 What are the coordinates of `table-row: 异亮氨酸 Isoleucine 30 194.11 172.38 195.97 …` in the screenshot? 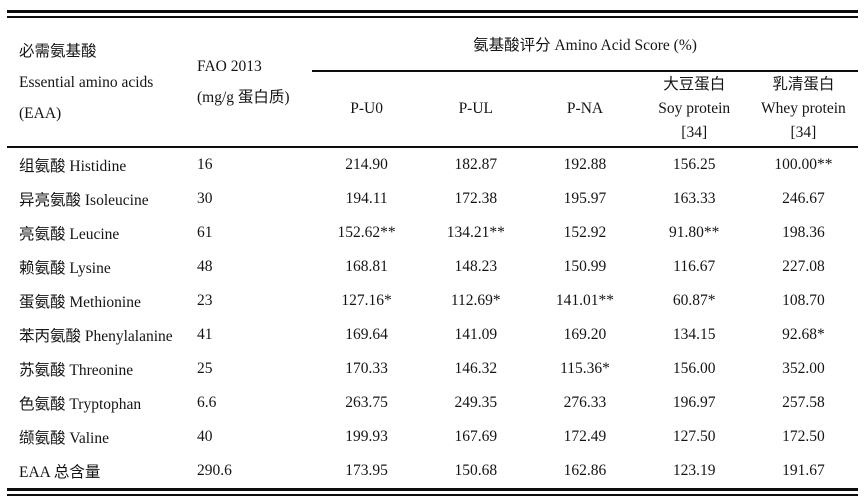 It's located at (432, 199).